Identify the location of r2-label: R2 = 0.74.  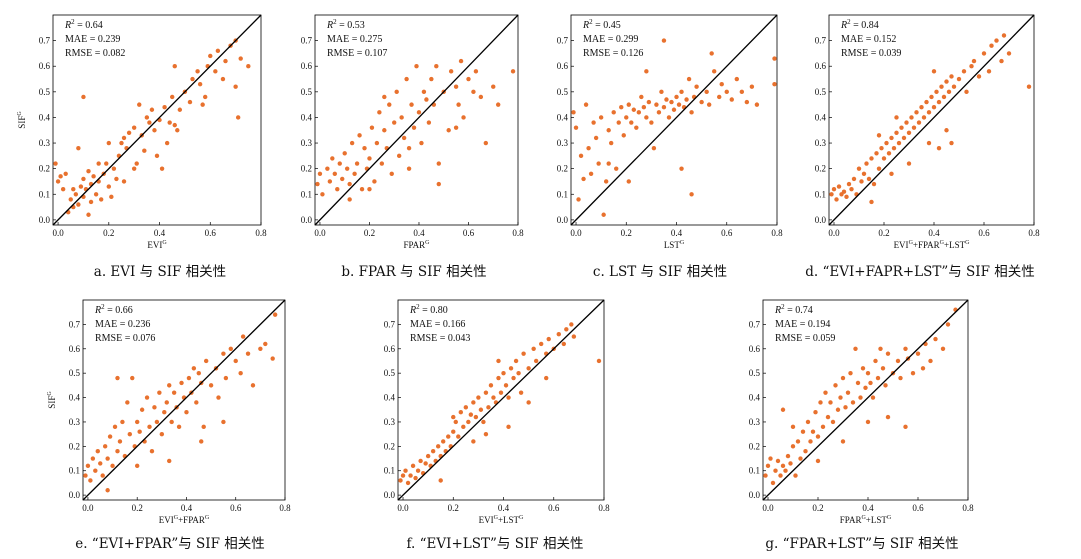
(793, 309).